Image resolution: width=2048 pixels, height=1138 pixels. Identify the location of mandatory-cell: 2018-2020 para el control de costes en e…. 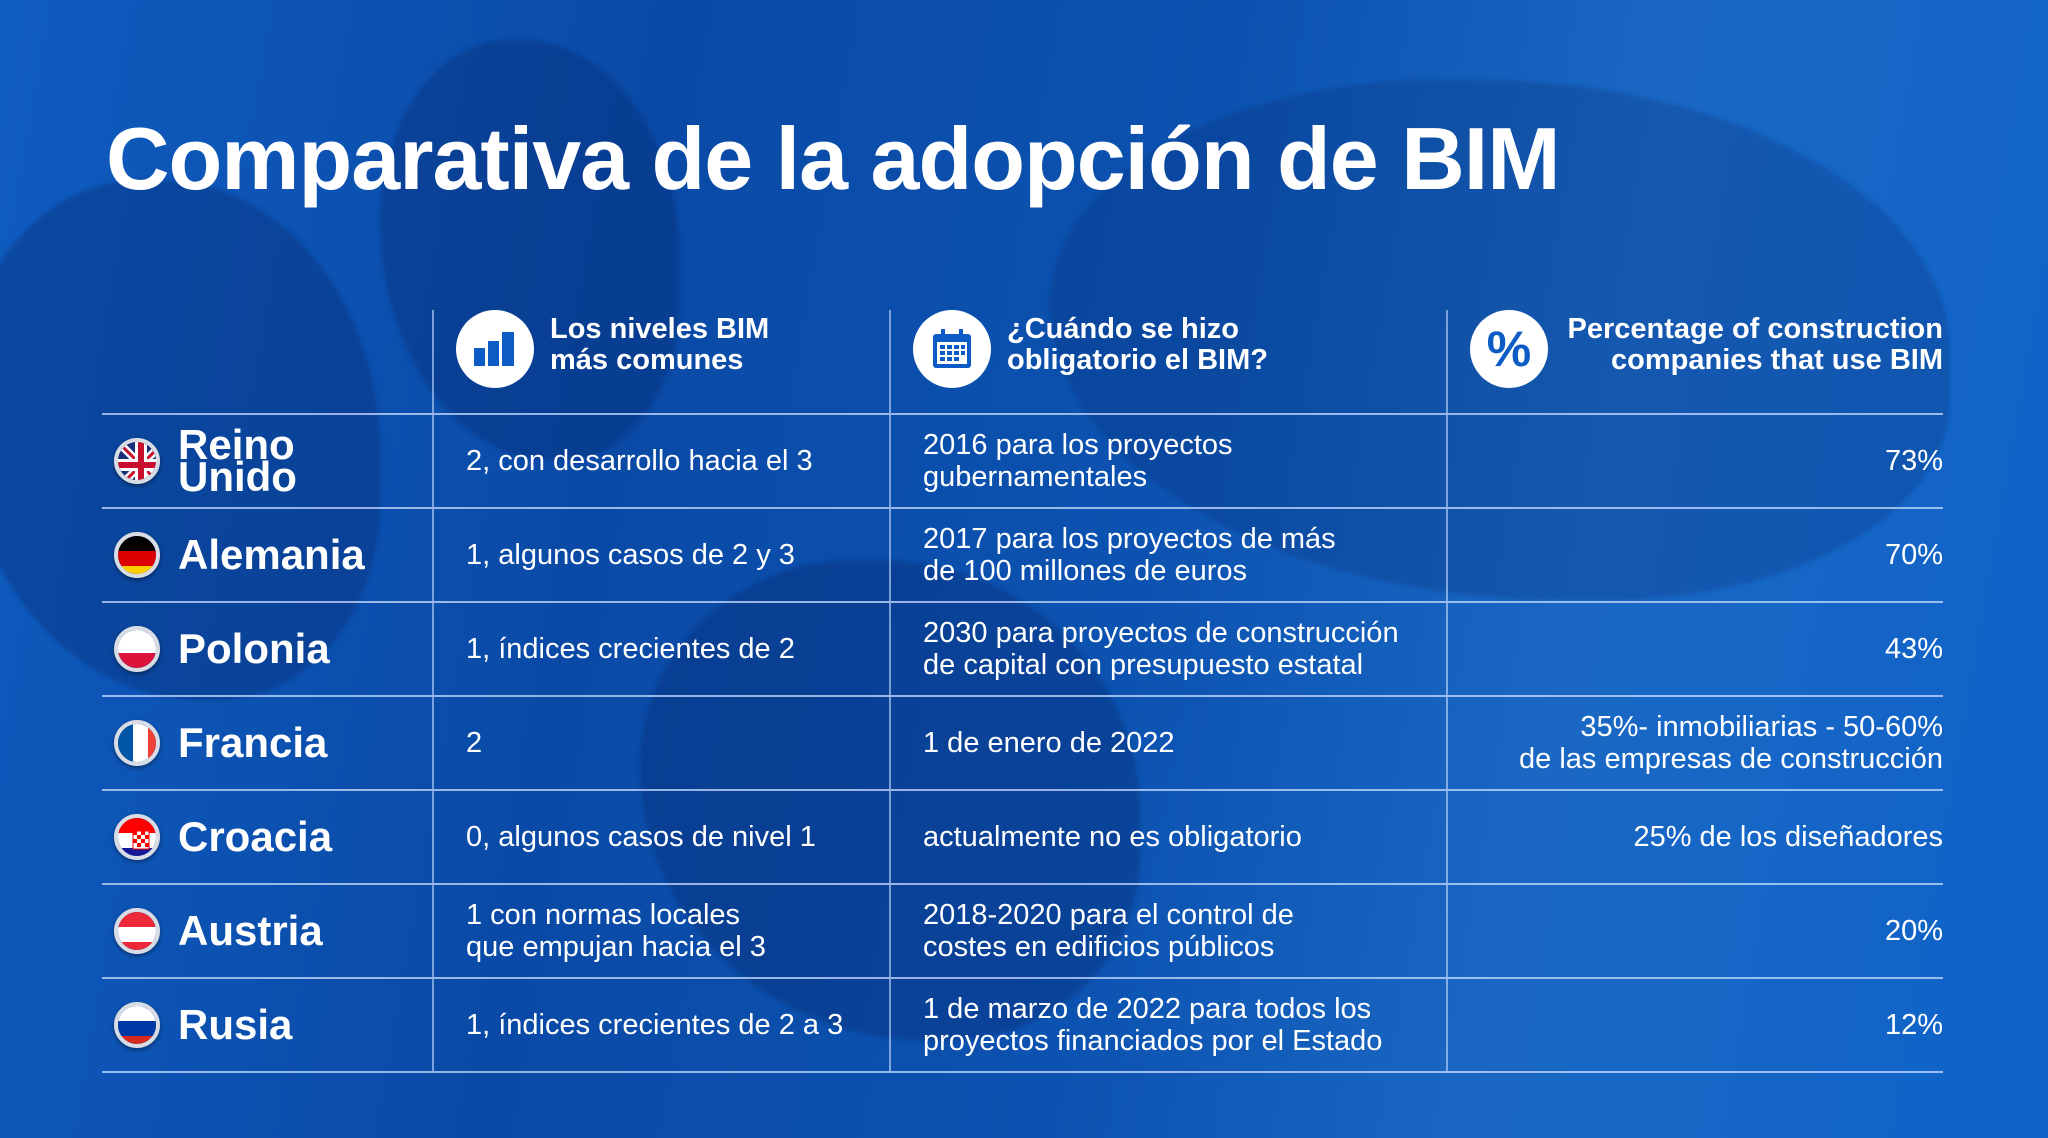
(1167, 931).